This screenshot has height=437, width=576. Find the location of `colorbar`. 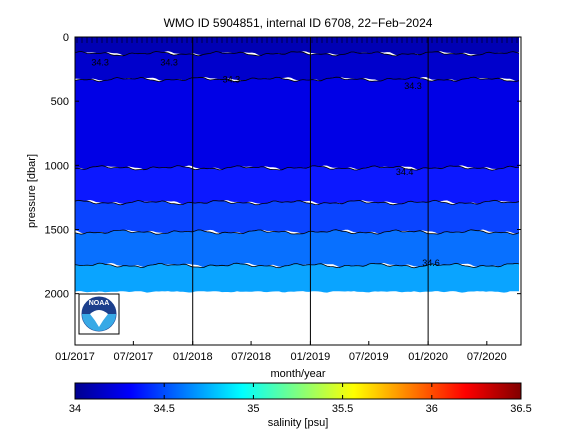

colorbar is located at coordinates (298, 391).